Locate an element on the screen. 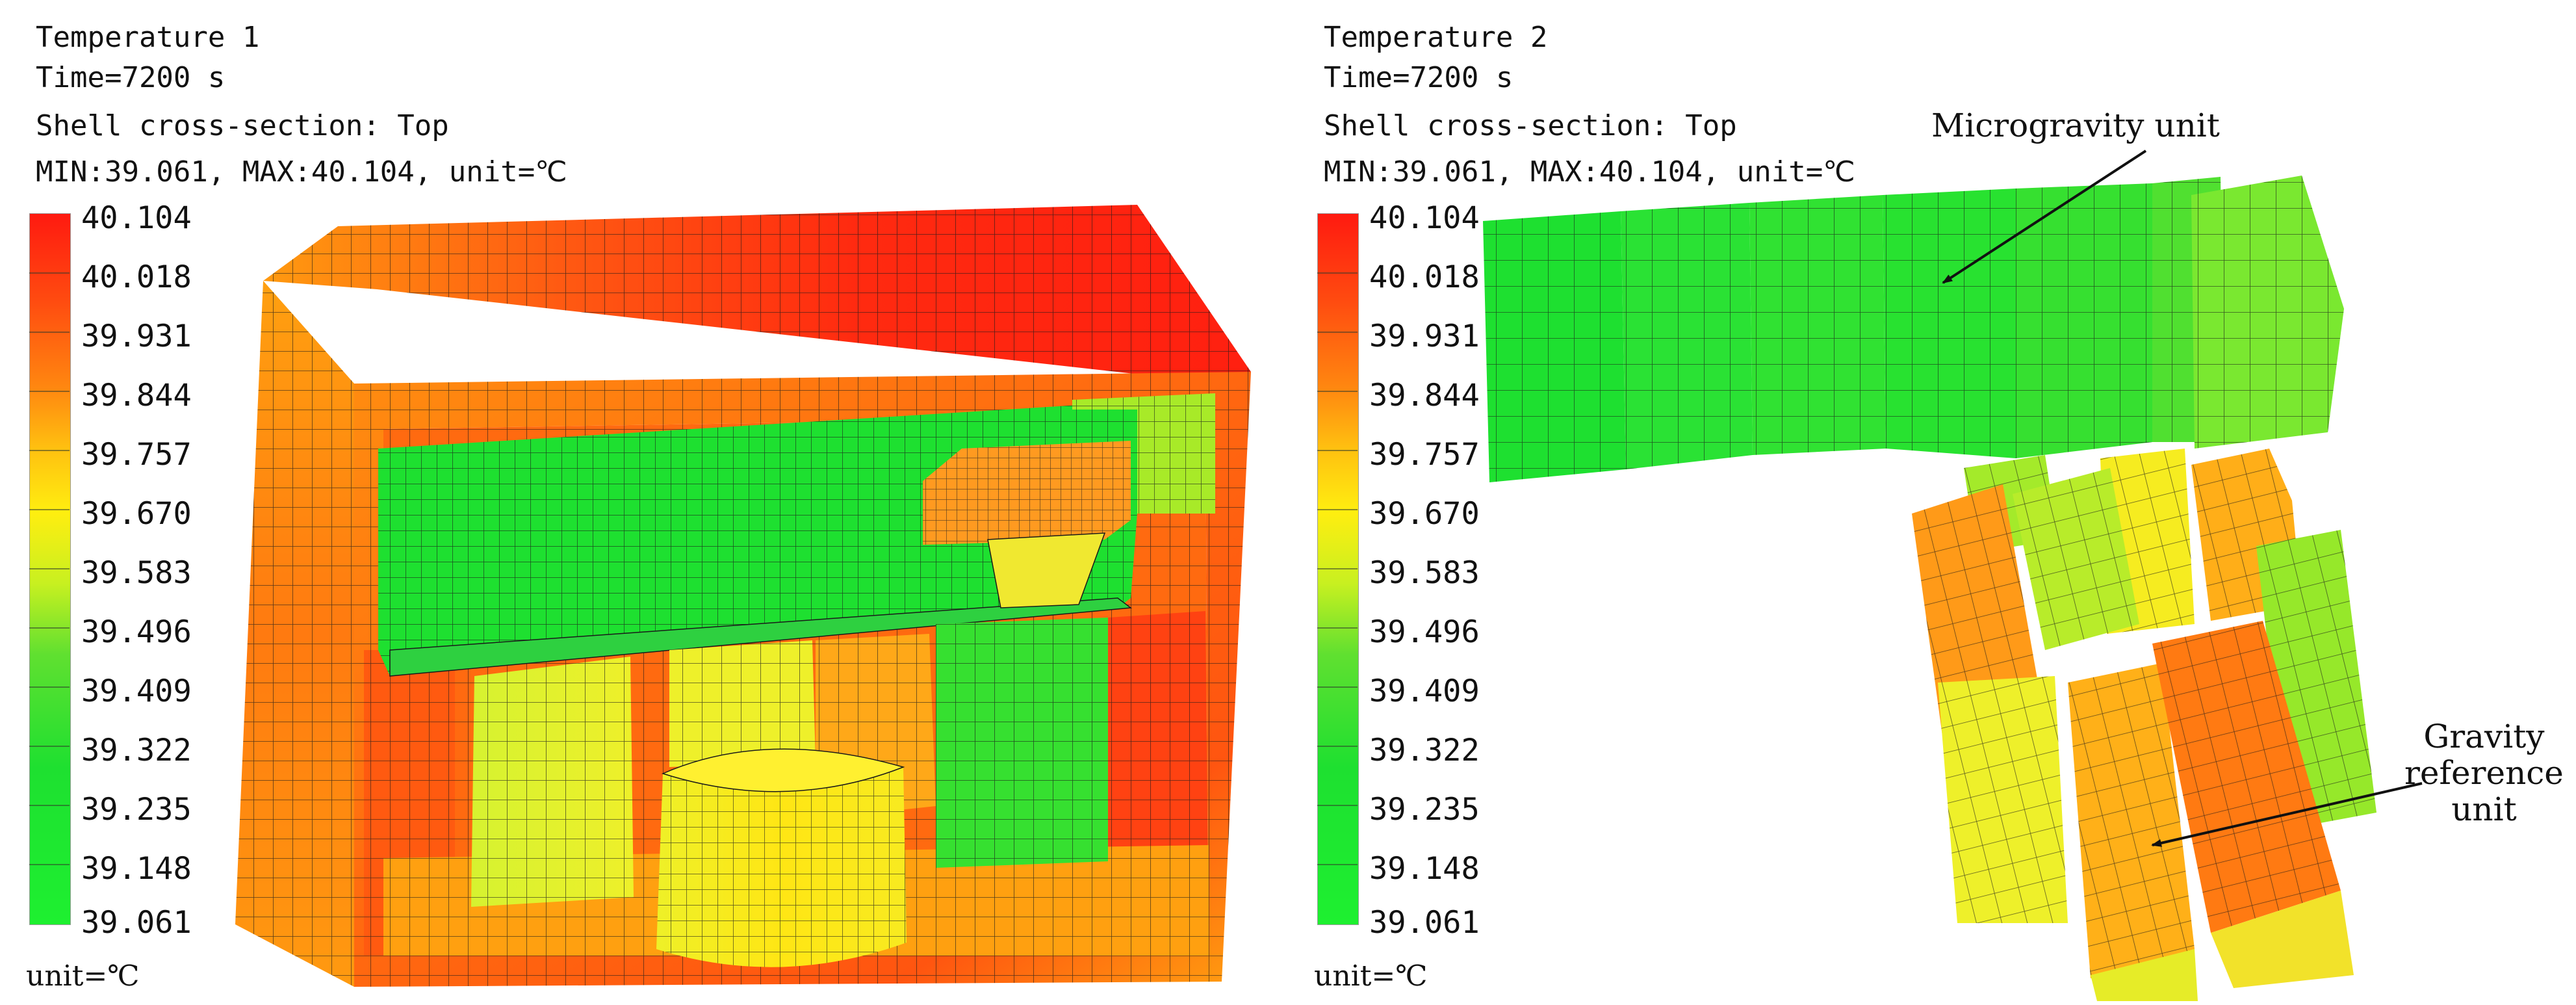 The height and width of the screenshot is (1005, 2576). gravity-label-line: reference is located at coordinates (2484, 773).